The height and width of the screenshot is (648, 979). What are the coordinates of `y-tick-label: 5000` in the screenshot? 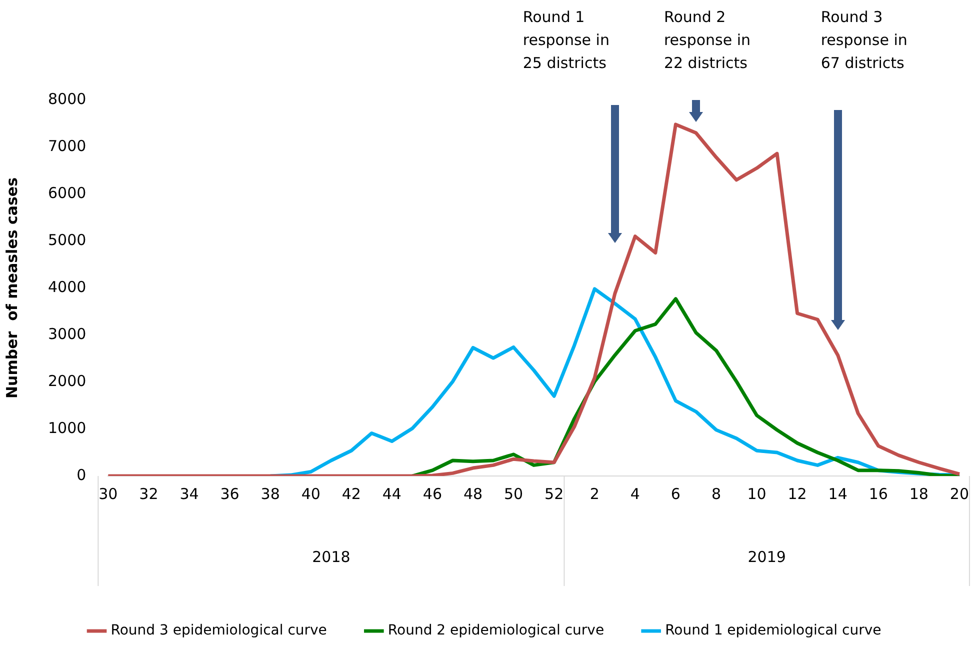 It's located at (67, 239).